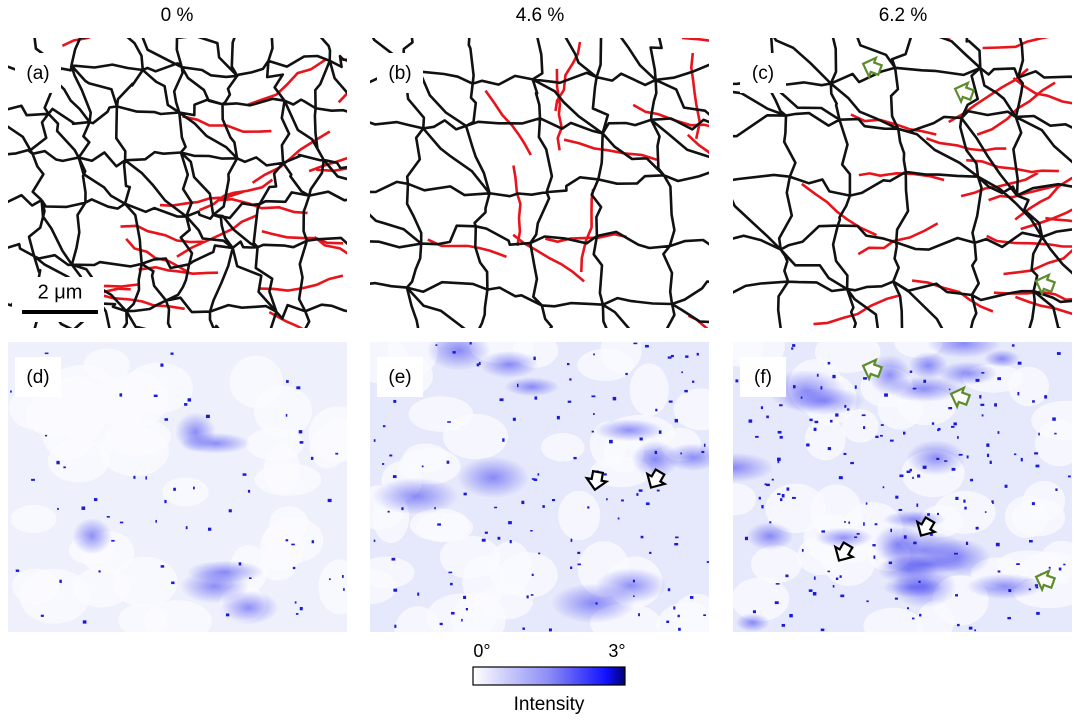  Describe the element at coordinates (539, 487) in the screenshot. I see `intensity` at that location.